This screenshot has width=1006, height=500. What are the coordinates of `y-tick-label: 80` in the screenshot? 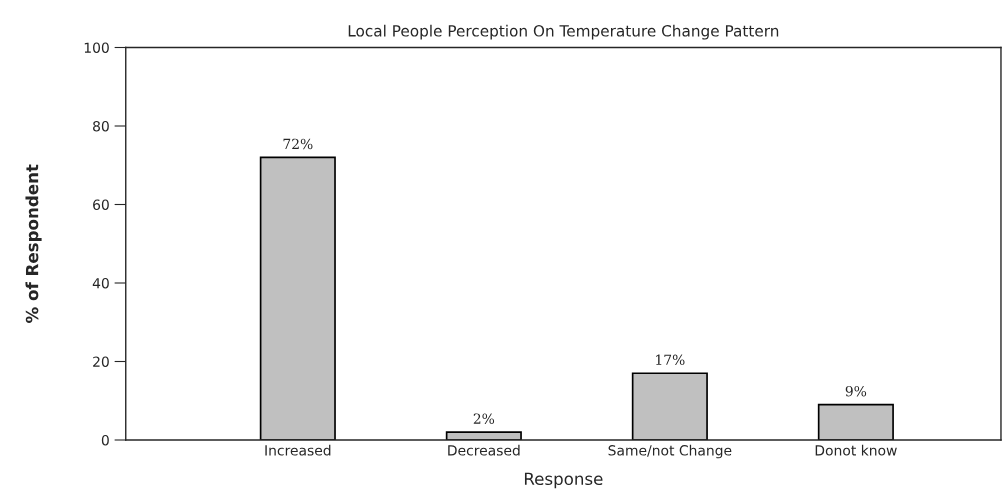 It's located at (101, 126).